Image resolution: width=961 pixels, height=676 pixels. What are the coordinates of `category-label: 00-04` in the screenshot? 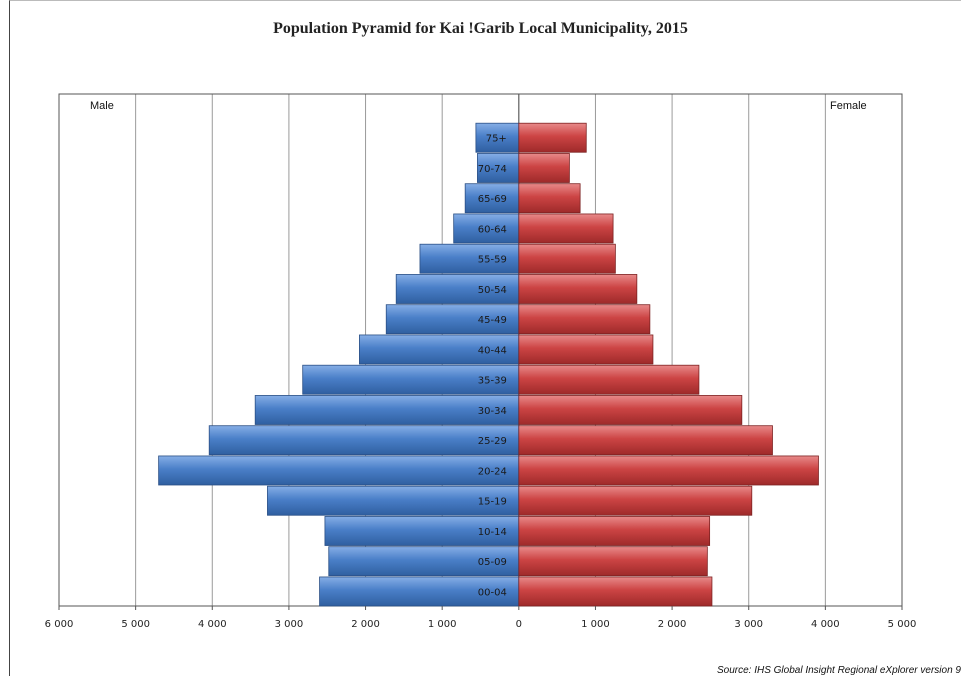 It's located at (492, 592).